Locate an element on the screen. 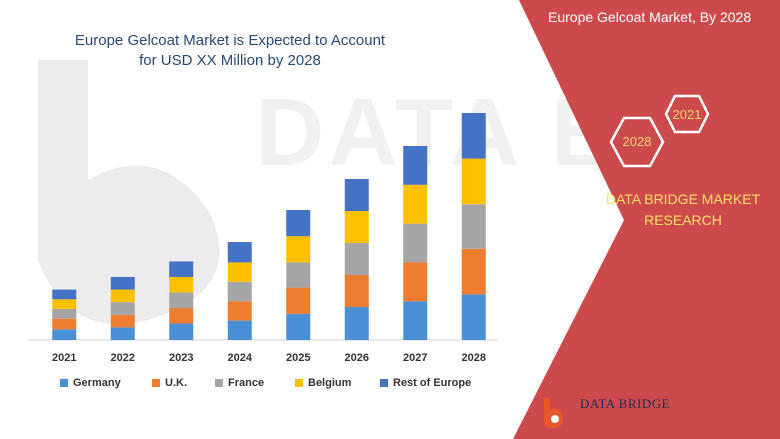 The image size is (780, 439). hexagon-2028 is located at coordinates (637, 142).